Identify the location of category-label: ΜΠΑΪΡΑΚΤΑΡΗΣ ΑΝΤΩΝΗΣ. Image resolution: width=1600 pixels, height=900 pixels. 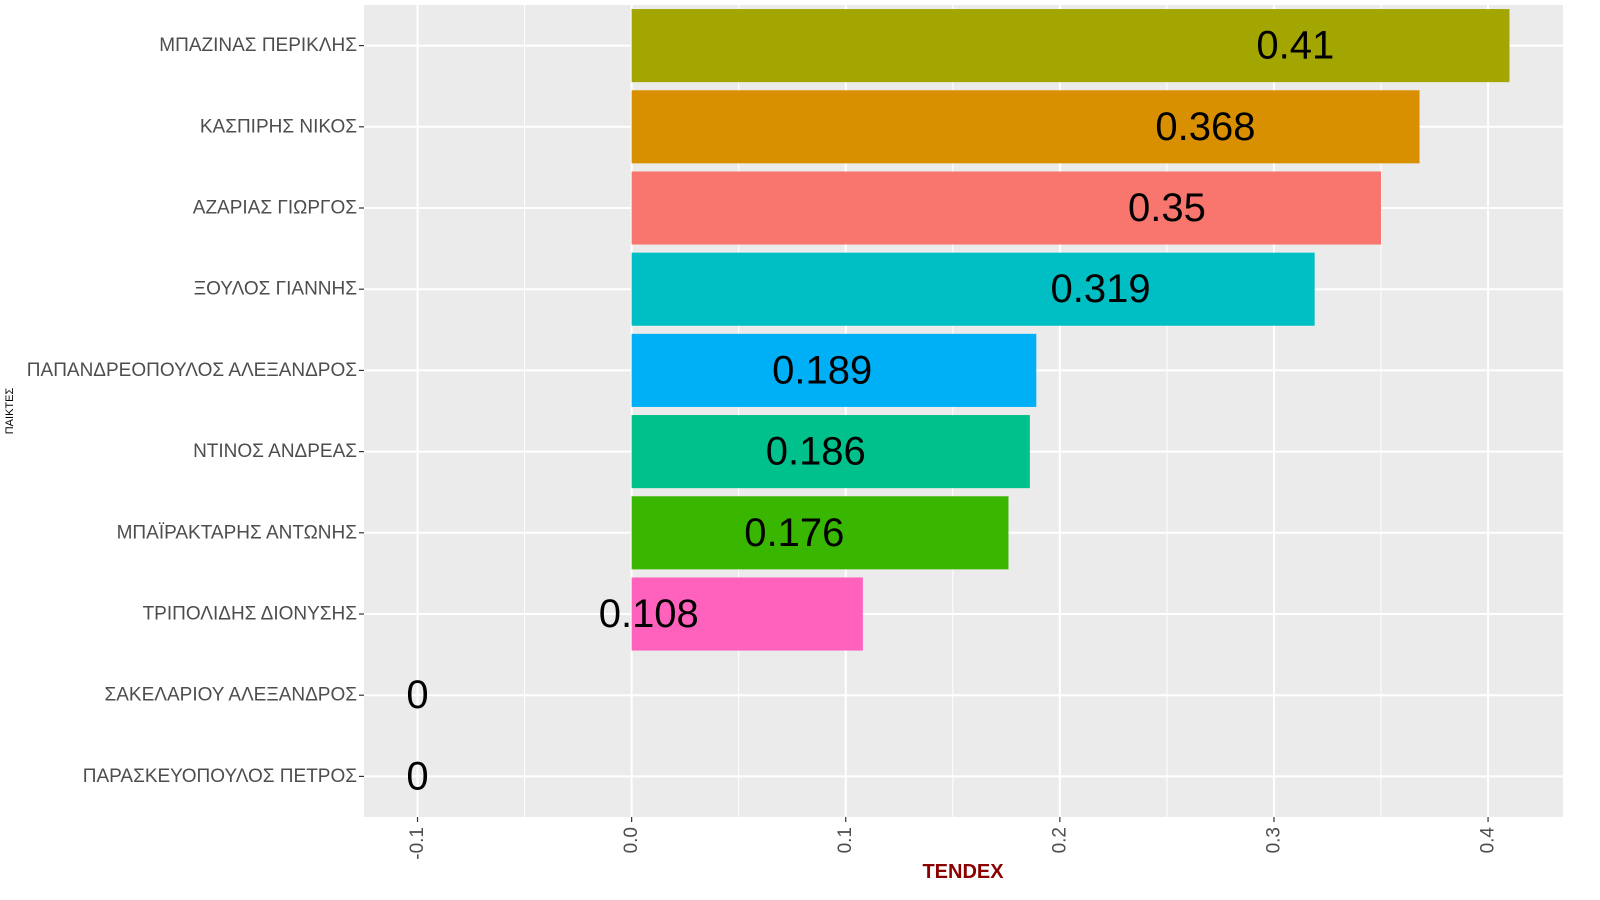
(237, 532).